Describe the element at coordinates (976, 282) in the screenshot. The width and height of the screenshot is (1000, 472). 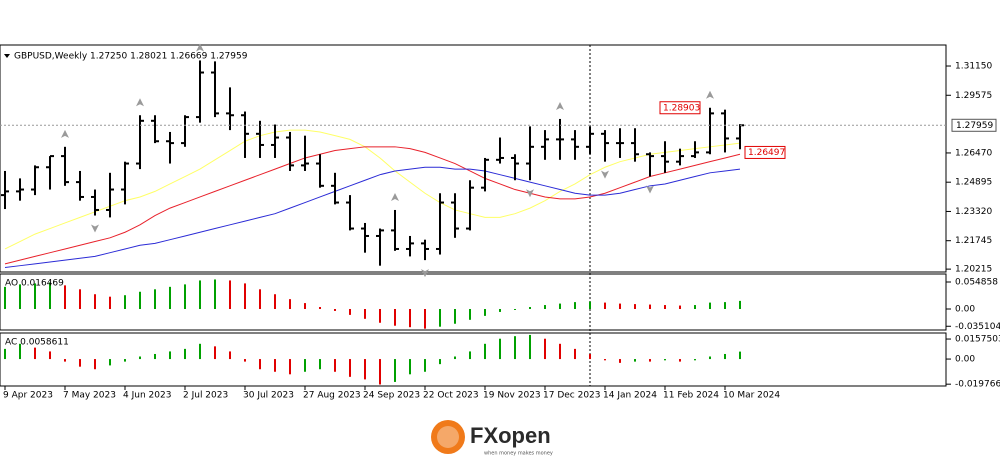
I see `y-tick-label: 0.054858` at that location.